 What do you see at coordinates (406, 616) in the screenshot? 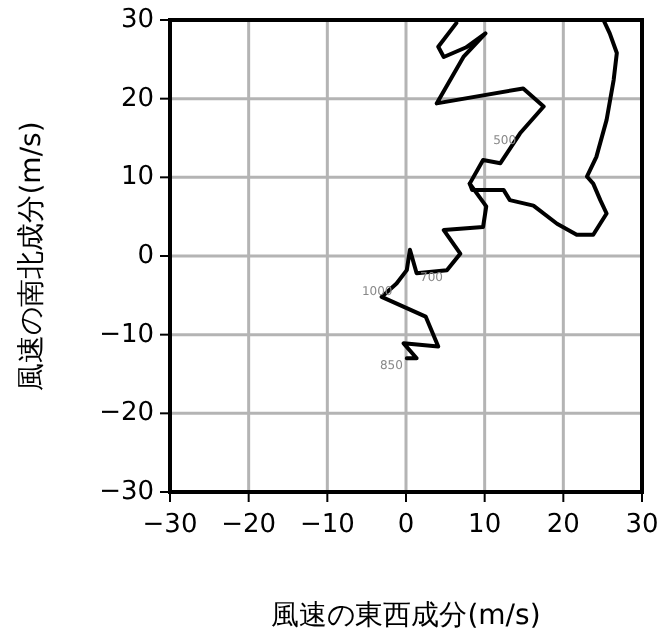
I see `x-axis-title: 風速の東西成分(m/s)` at bounding box center [406, 616].